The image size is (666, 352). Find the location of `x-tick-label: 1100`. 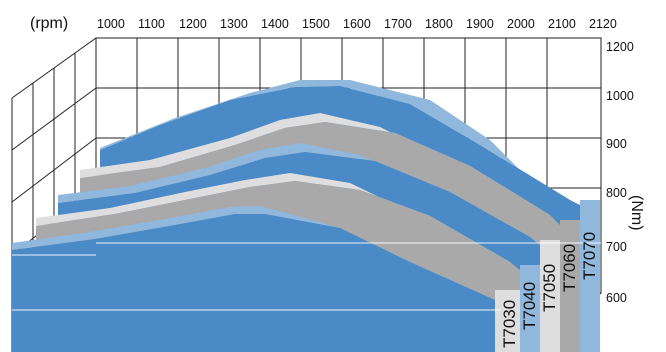

x-tick-label: 1100 is located at coordinates (151, 24).